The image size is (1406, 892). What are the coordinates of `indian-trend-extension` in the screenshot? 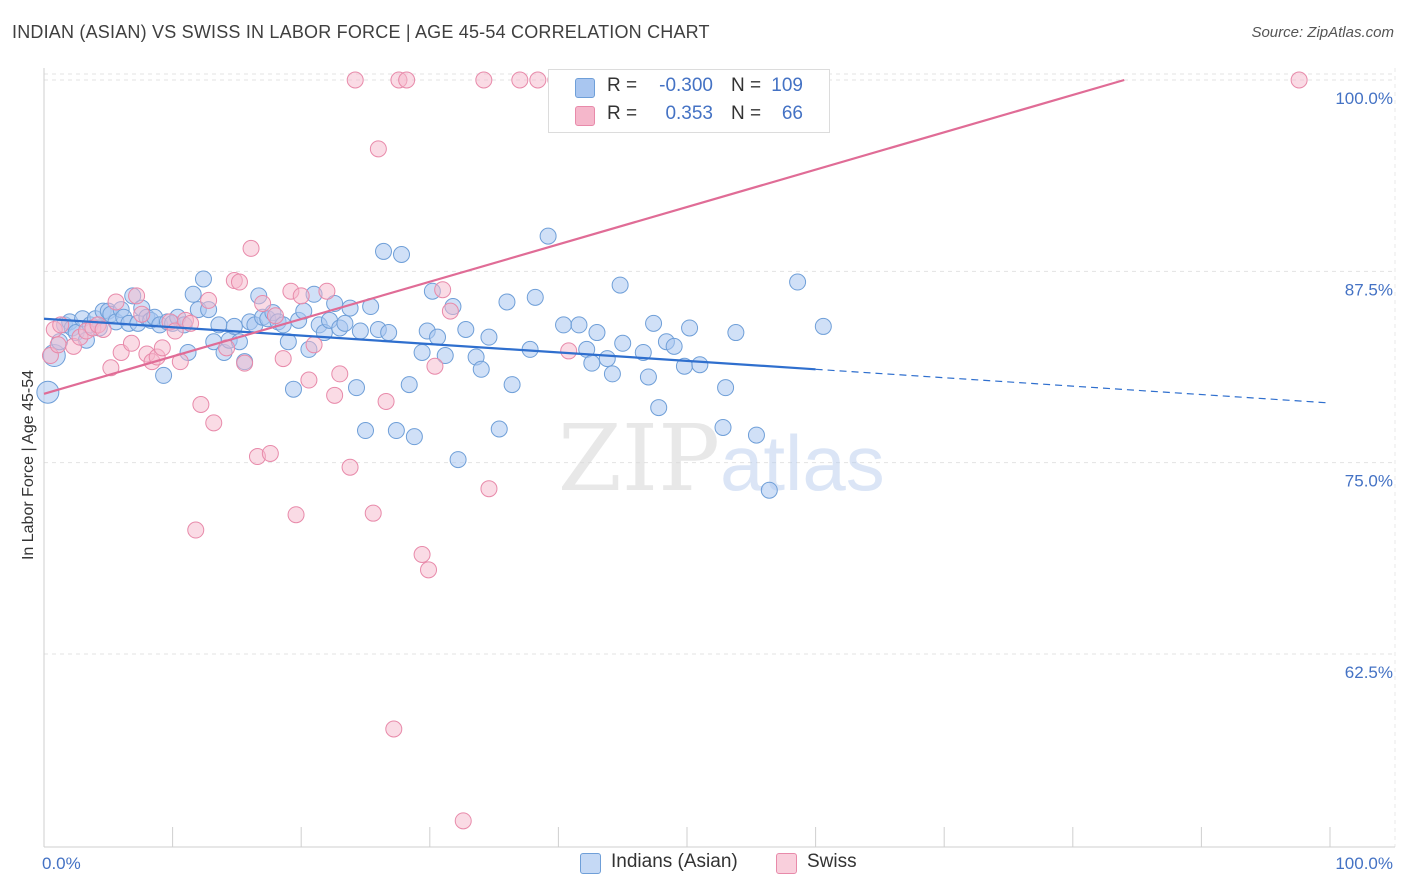 It's located at (1073, 386).